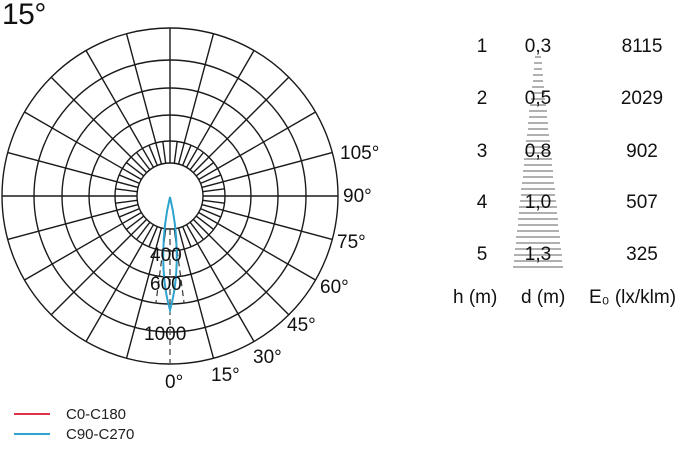 The height and width of the screenshot is (450, 693). I want to click on row-3-e: 902, so click(642, 151).